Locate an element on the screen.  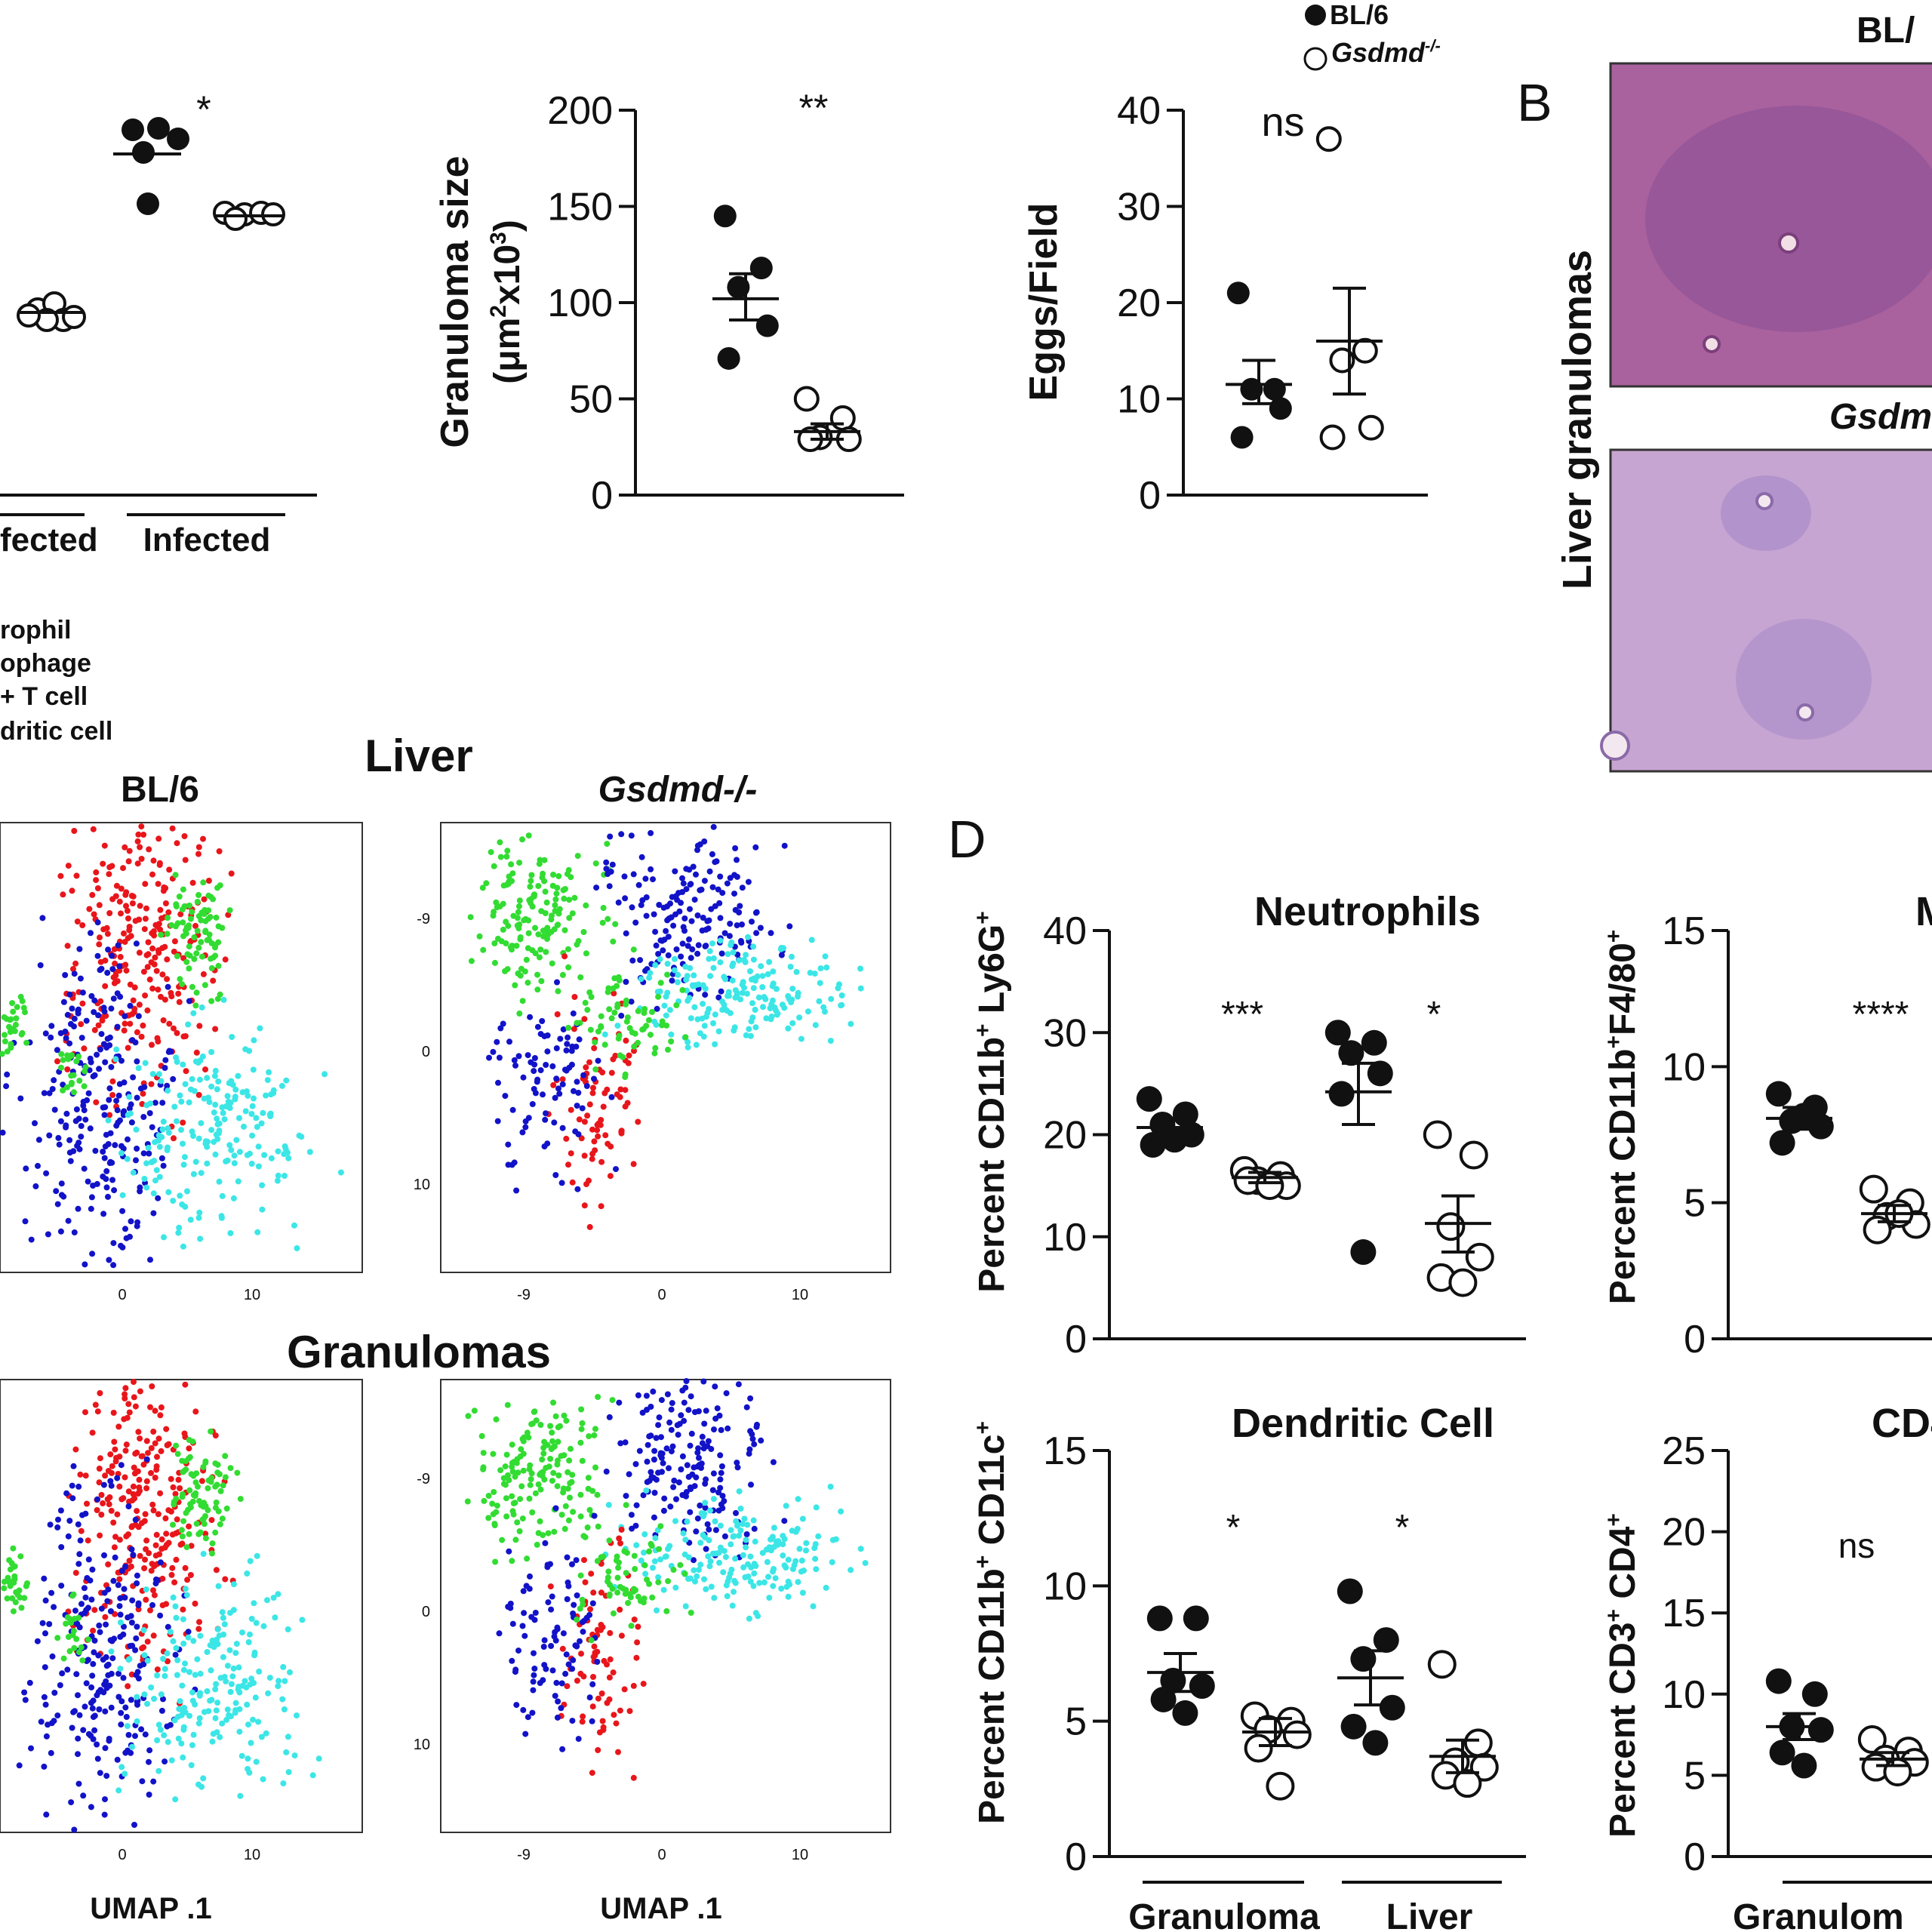
legend-gene: Gsdmd is located at coordinates (1378, 52).